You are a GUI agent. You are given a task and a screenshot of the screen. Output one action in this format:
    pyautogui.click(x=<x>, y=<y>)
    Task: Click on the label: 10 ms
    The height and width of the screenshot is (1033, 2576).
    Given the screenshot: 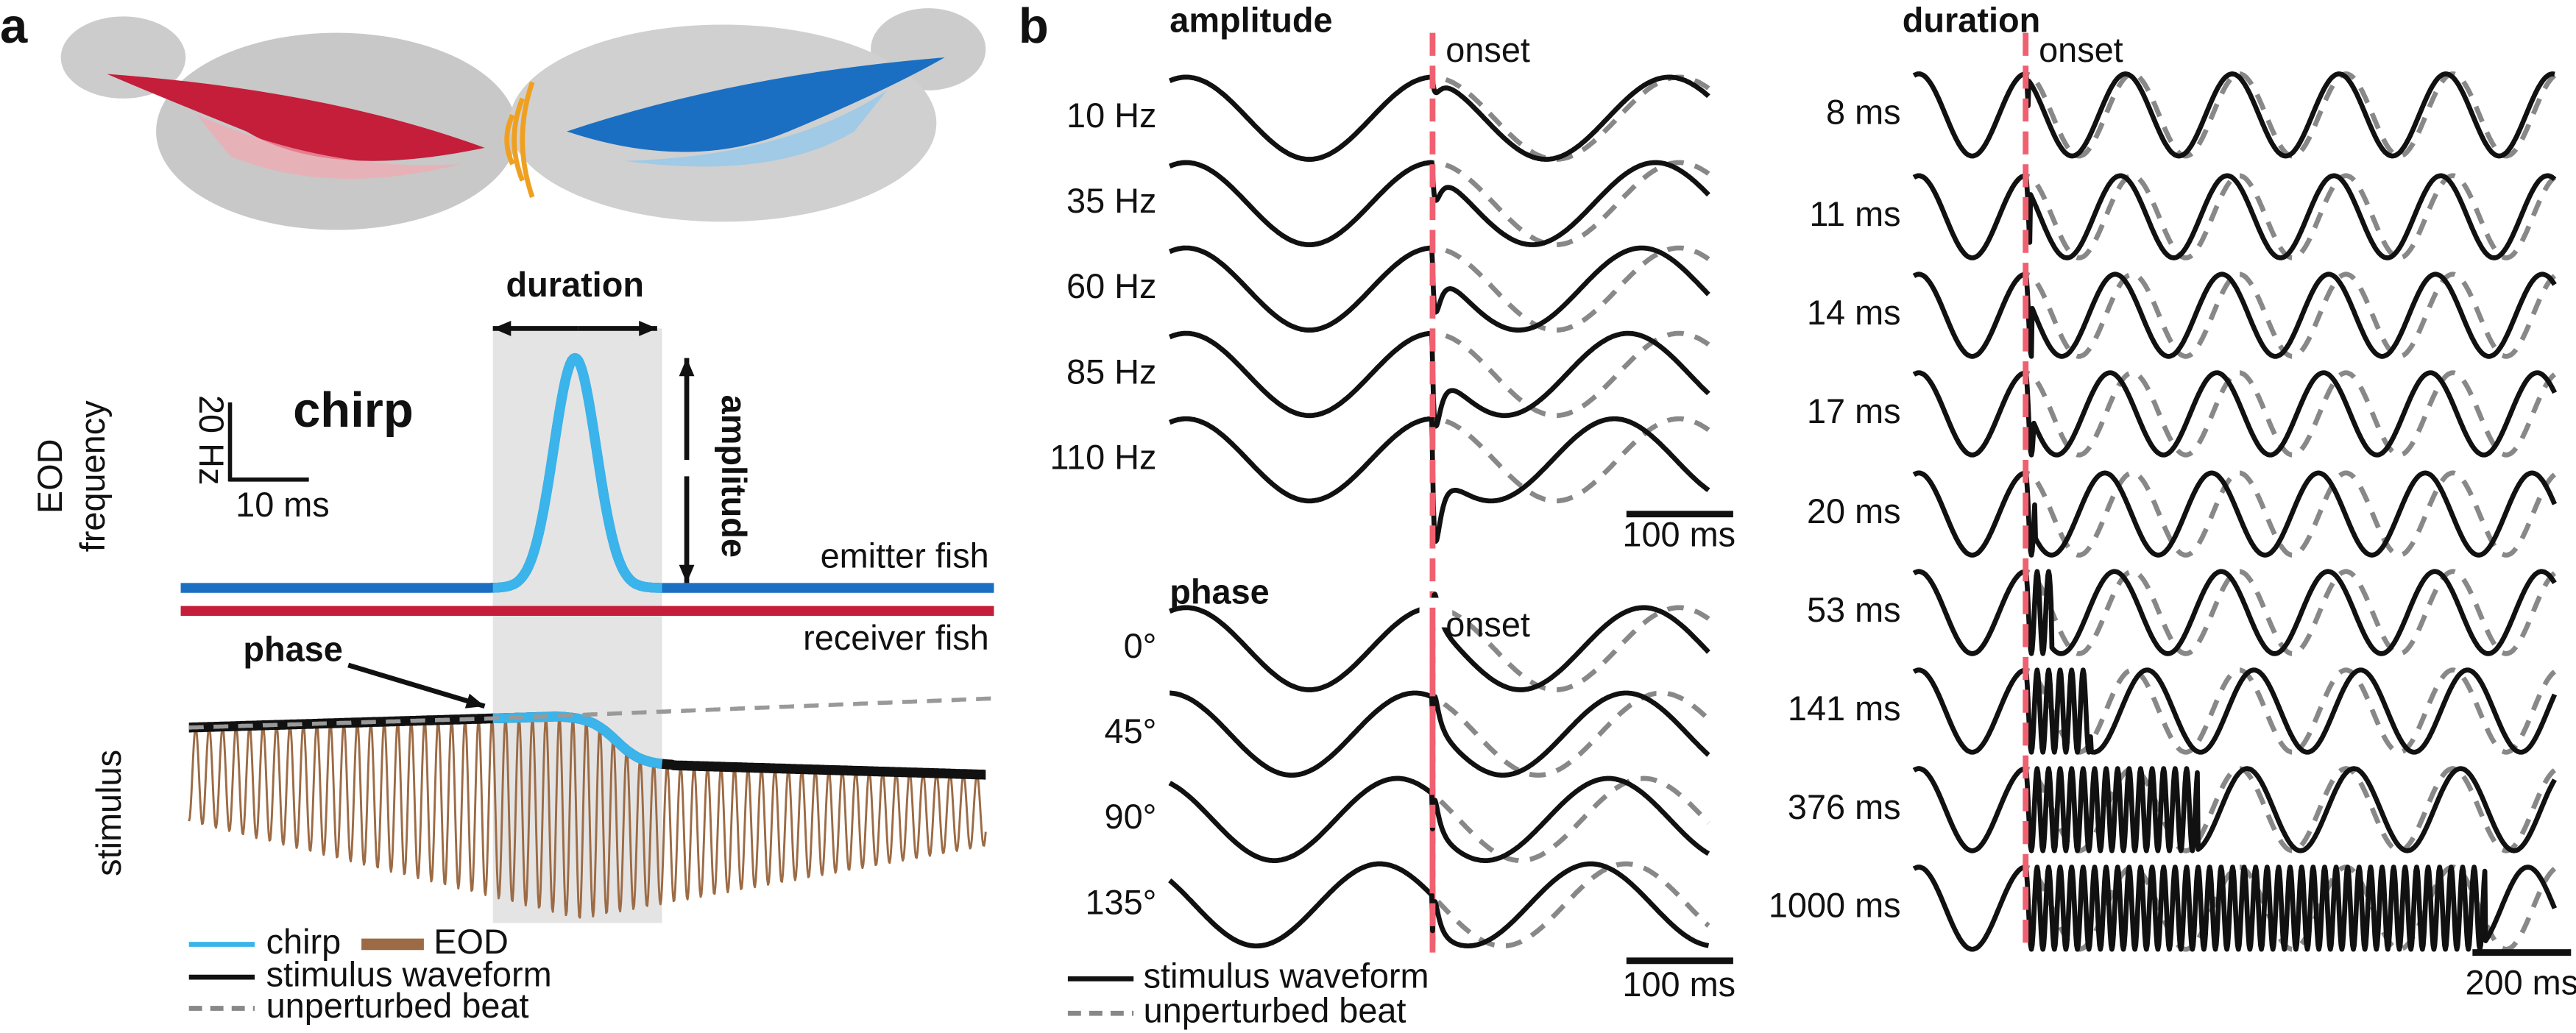 What is the action you would take?
    pyautogui.click(x=283, y=505)
    